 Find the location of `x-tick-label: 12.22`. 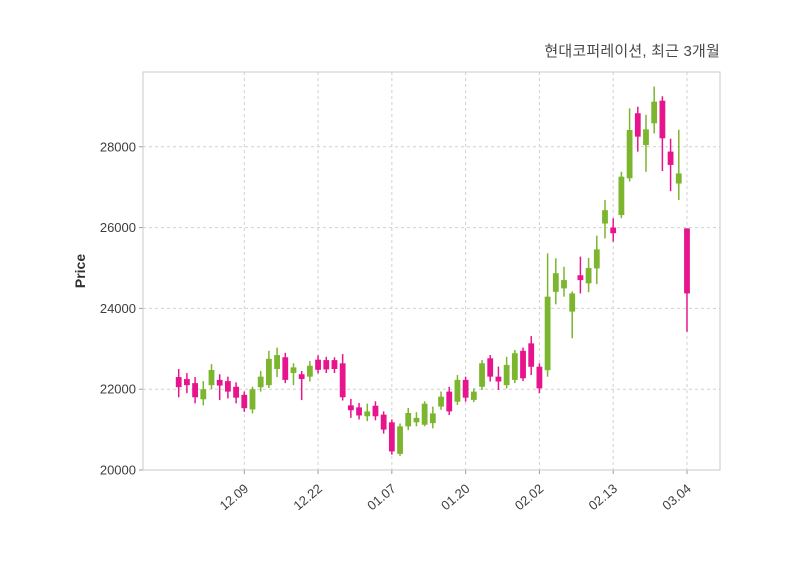

x-tick-label: 12.22 is located at coordinates (307, 497).